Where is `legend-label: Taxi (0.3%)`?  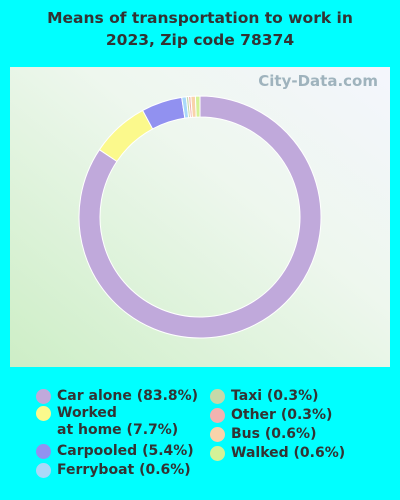 legend-label: Taxi (0.3%) is located at coordinates (275, 396).